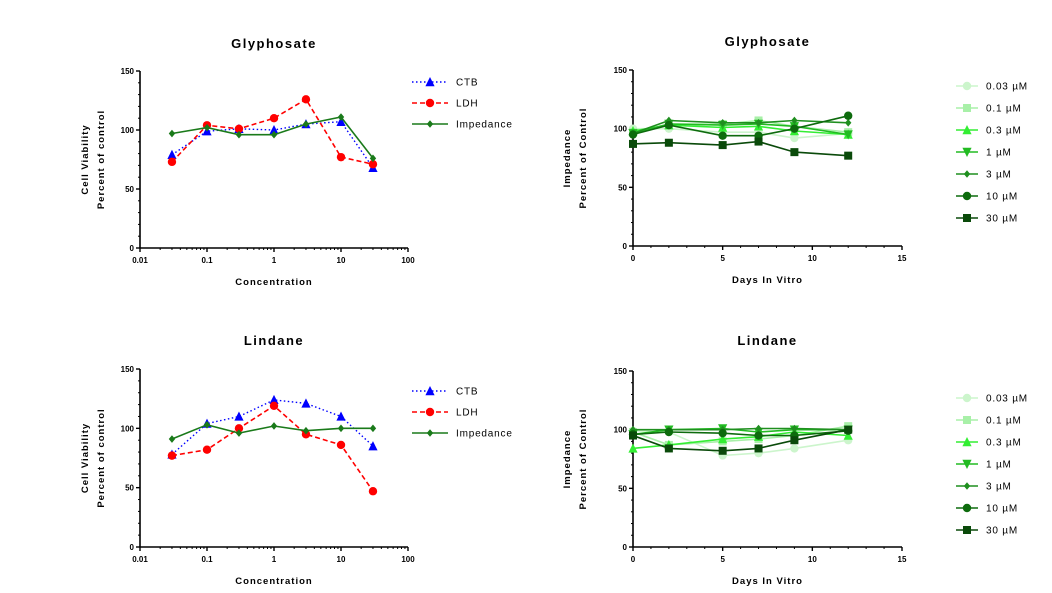  I want to click on legend-label: 0.1 µM, so click(1004, 109).